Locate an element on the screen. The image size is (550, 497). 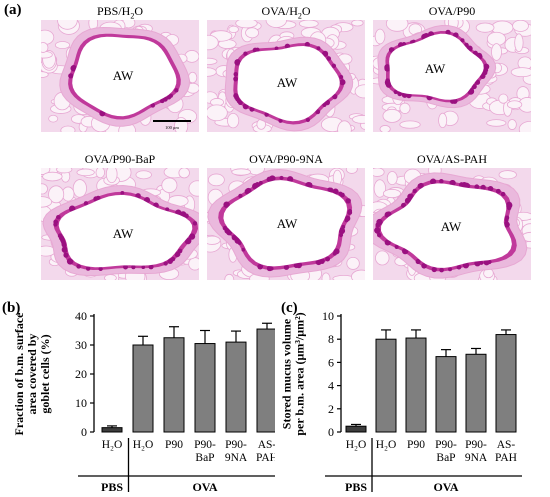
micrograph-title-text: OVA/P90-BaP is located at coordinates (120, 159).